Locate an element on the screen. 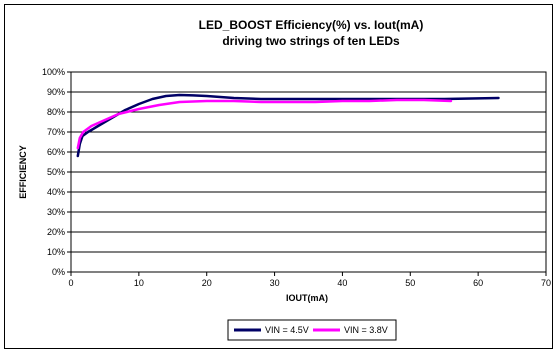 Image resolution: width=558 pixels, height=354 pixels. legend-box is located at coordinates (312, 330).